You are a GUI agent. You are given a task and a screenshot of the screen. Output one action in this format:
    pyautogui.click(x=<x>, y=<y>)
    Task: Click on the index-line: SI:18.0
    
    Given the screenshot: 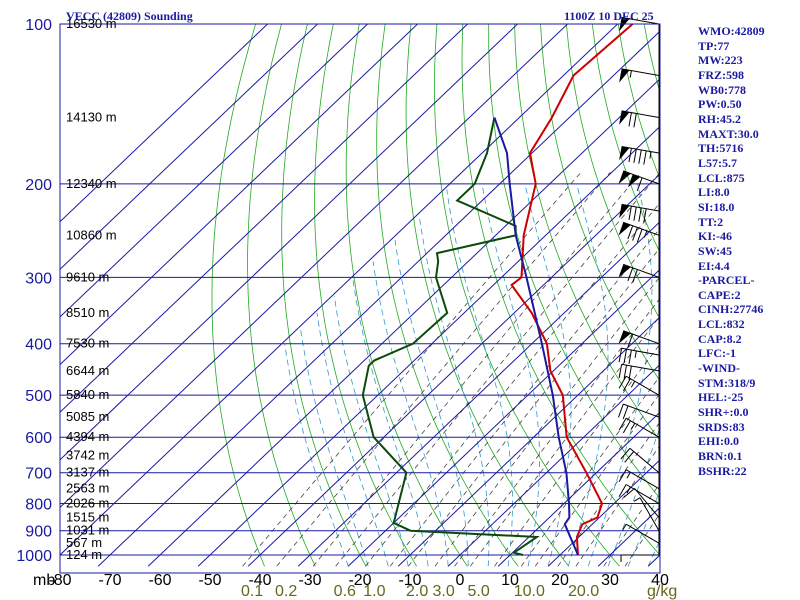 What is the action you would take?
    pyautogui.click(x=716, y=206)
    